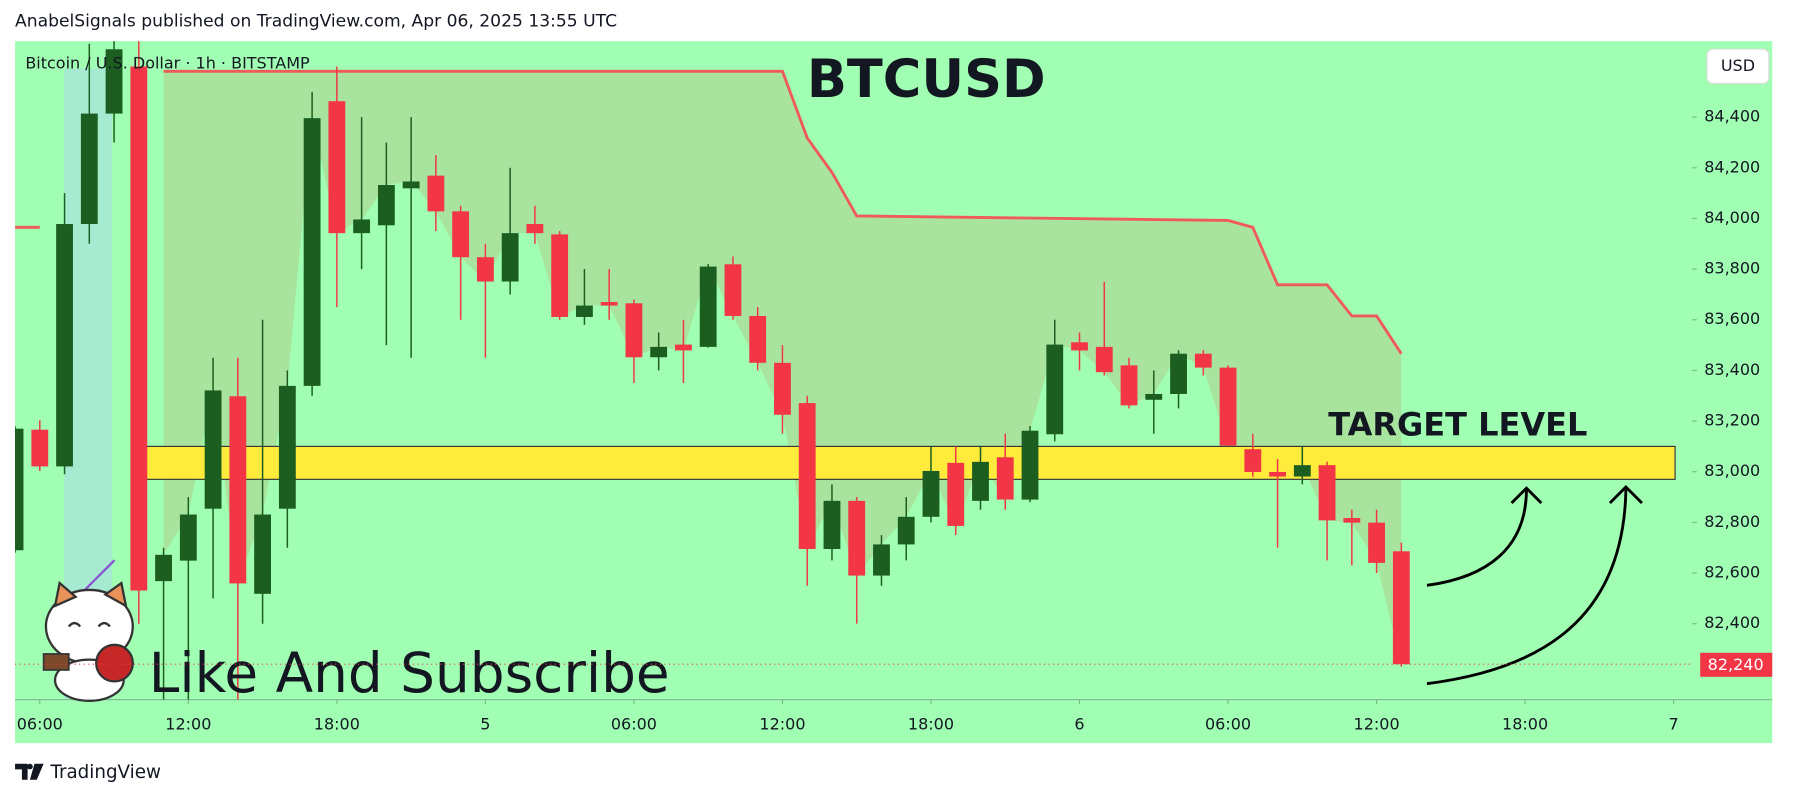 The image size is (1793, 798). What do you see at coordinates (105, 772) in the screenshot?
I see `footer-brand: TradingView` at bounding box center [105, 772].